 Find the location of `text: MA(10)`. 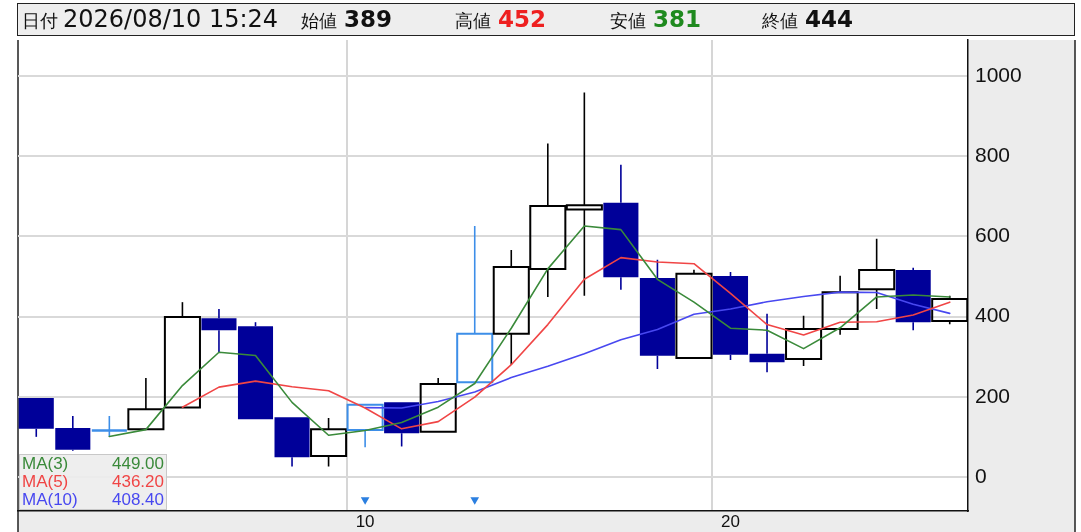

text: MA(10) is located at coordinates (50, 499).